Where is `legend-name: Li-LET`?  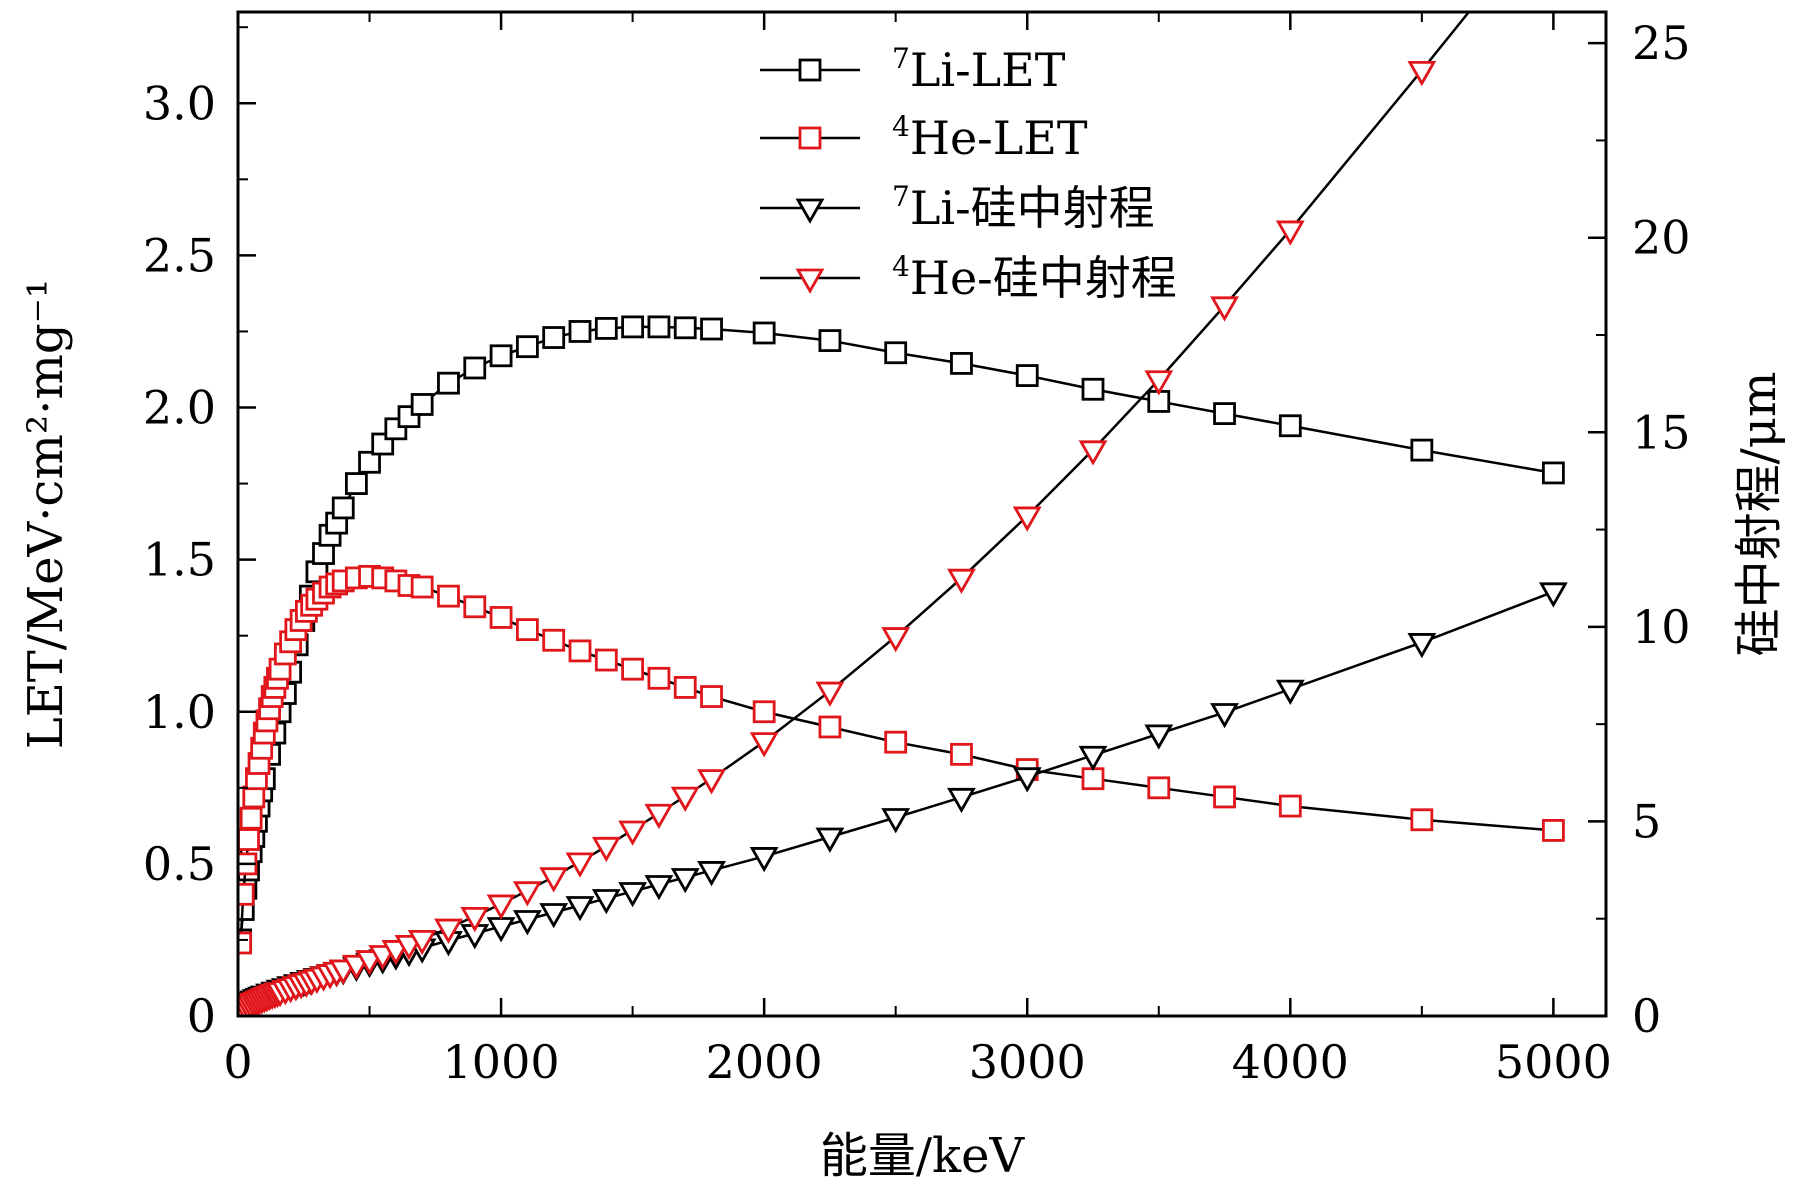 legend-name: Li-LET is located at coordinates (988, 70).